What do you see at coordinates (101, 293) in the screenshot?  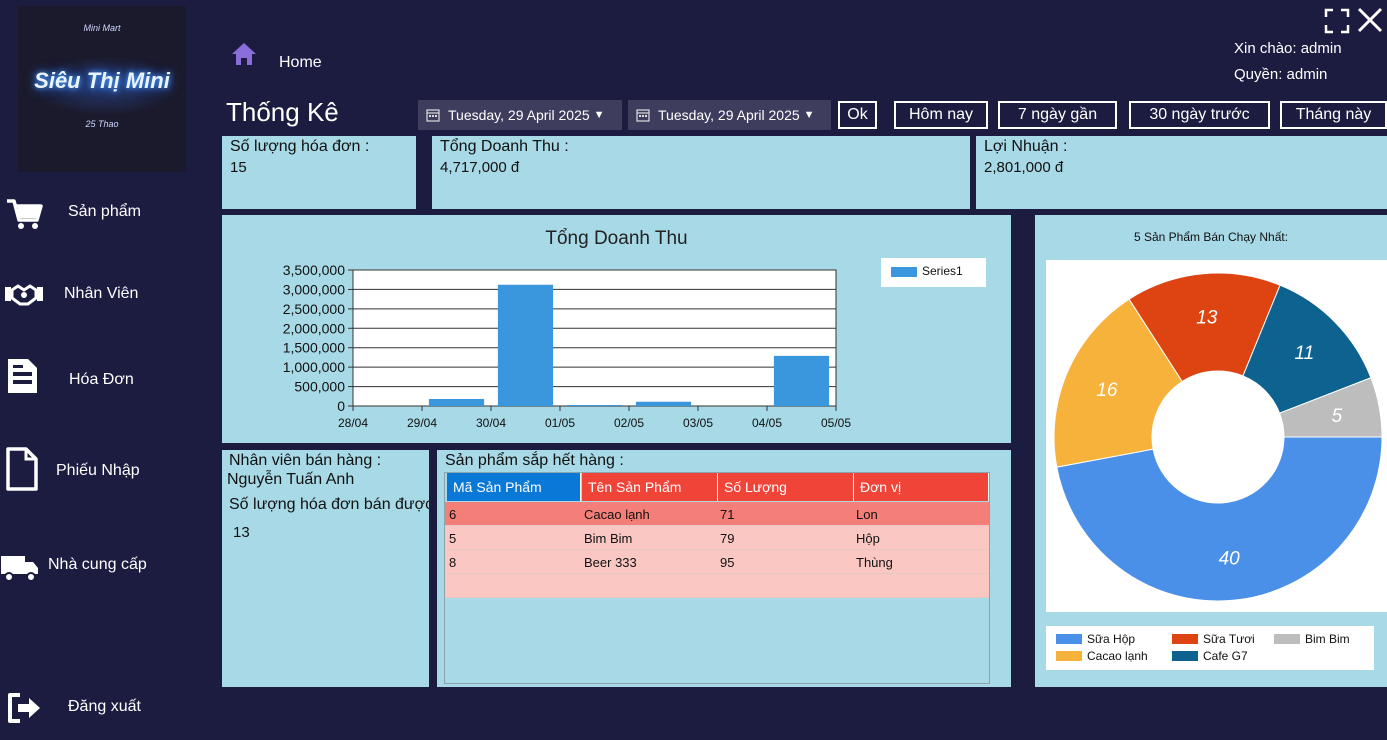 I see `sidebar-item-label: Nhân Viên` at bounding box center [101, 293].